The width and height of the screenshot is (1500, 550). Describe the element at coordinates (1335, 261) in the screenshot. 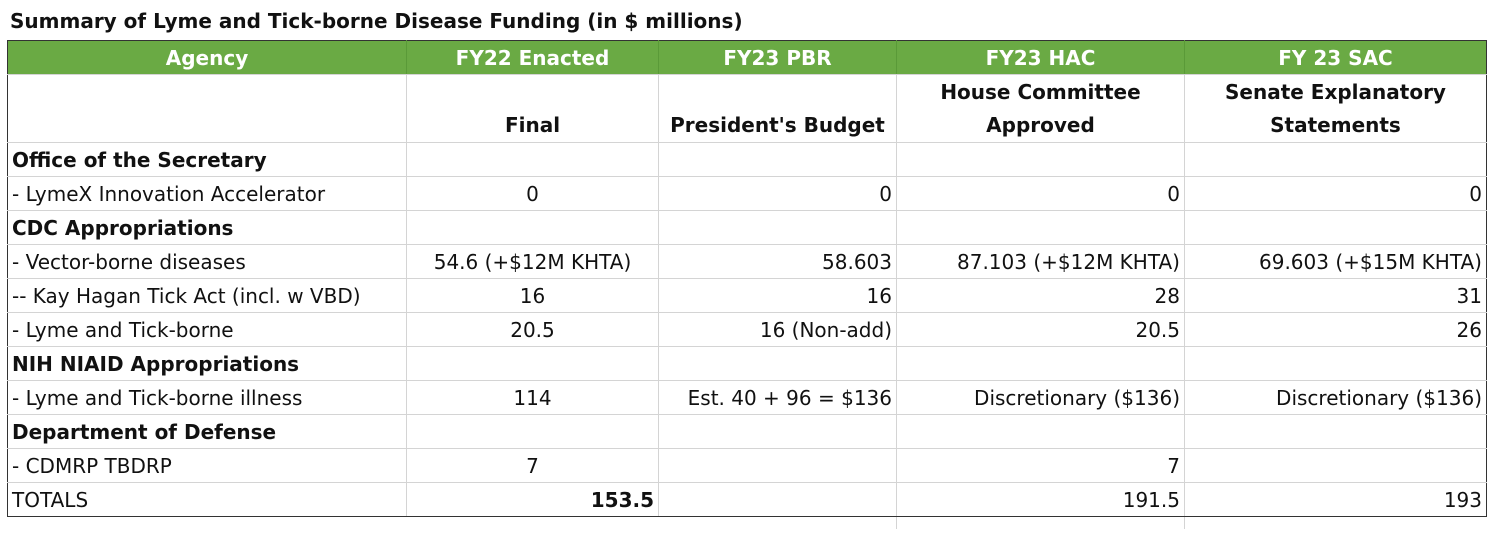

I see `table-cell: 69.603 (+$15M KHTA)` at that location.